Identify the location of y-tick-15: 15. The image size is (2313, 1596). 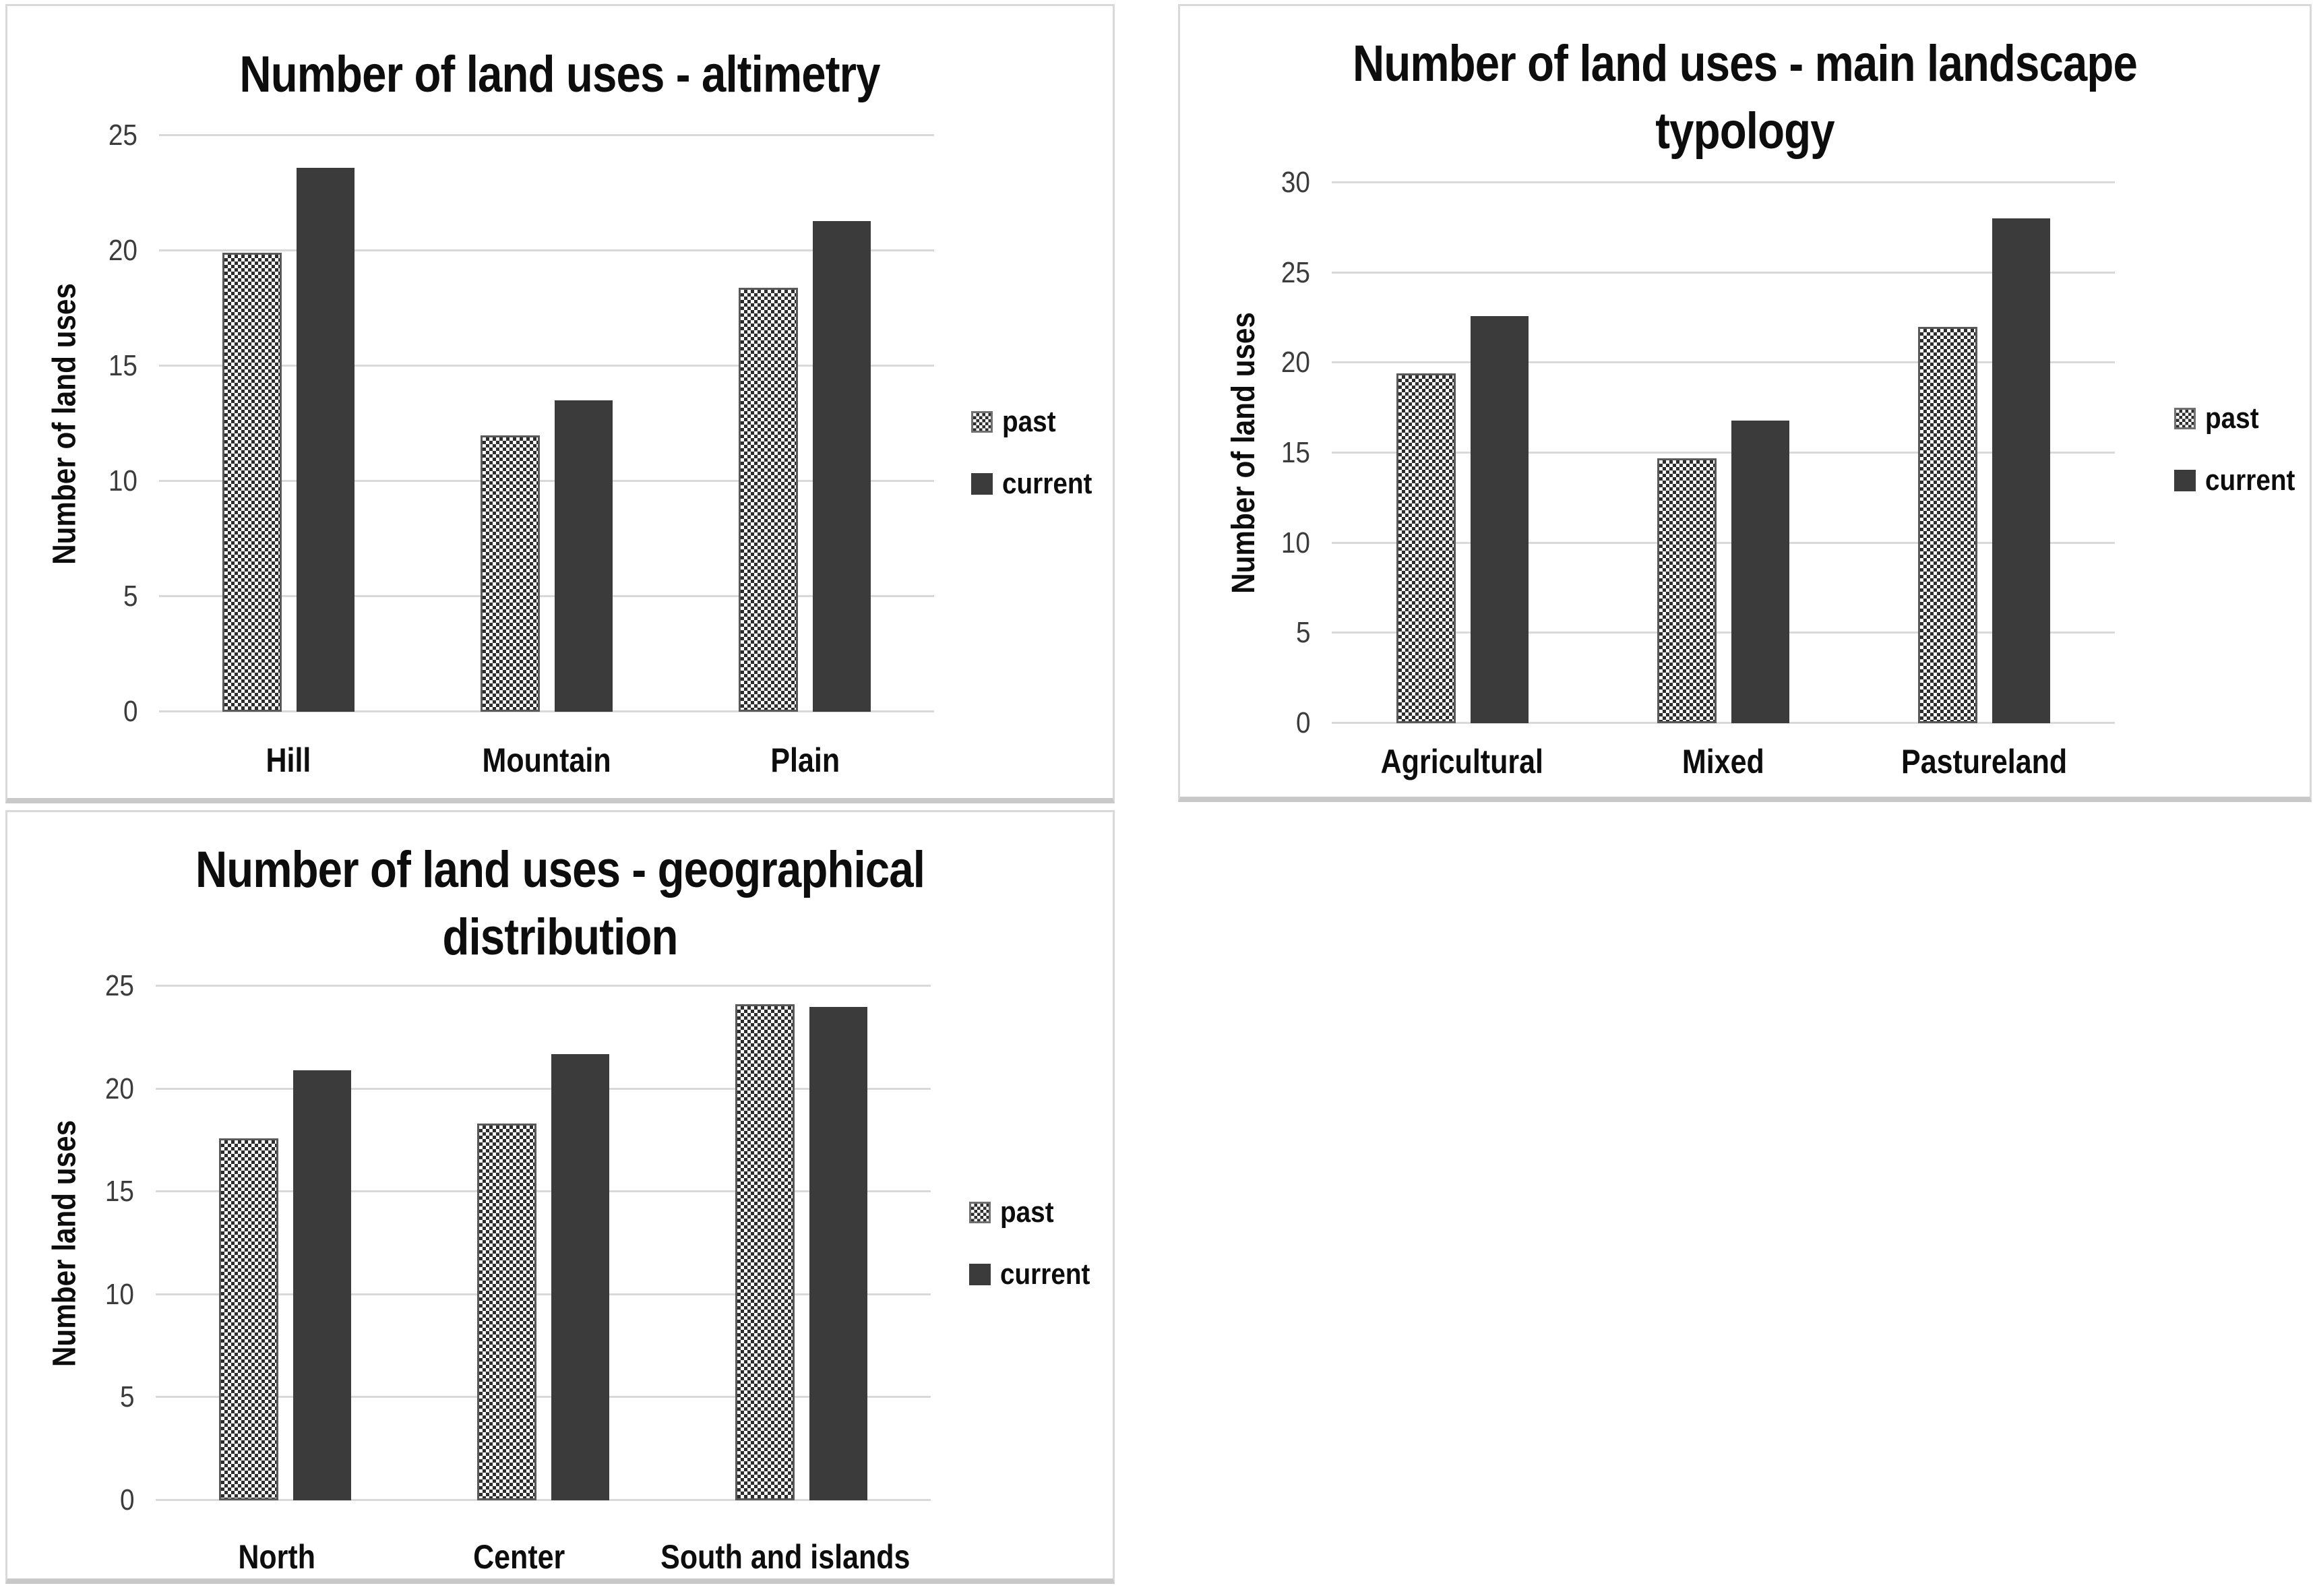
(1245, 453).